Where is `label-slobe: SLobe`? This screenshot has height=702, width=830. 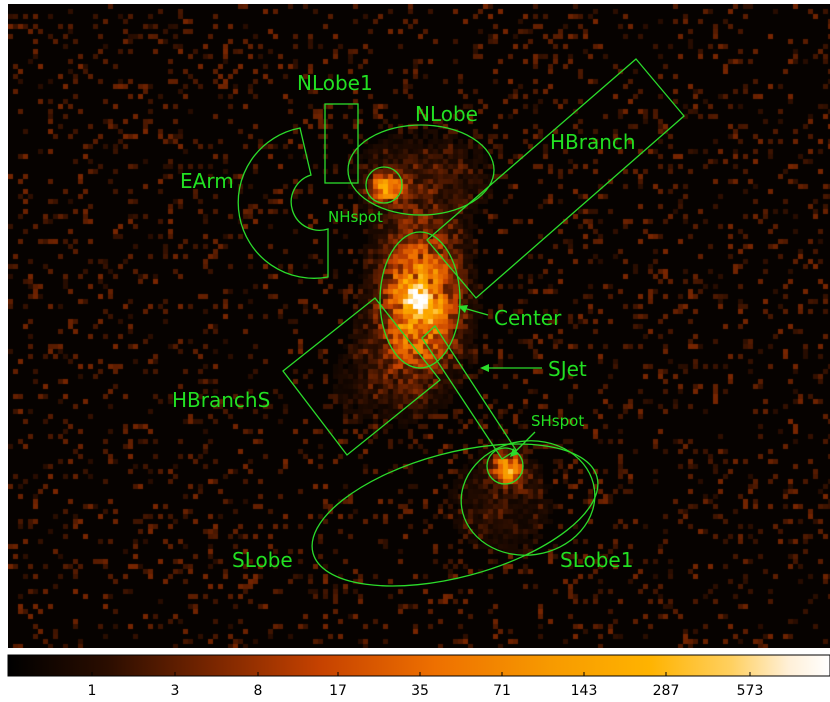
label-slobe: SLobe is located at coordinates (262, 560).